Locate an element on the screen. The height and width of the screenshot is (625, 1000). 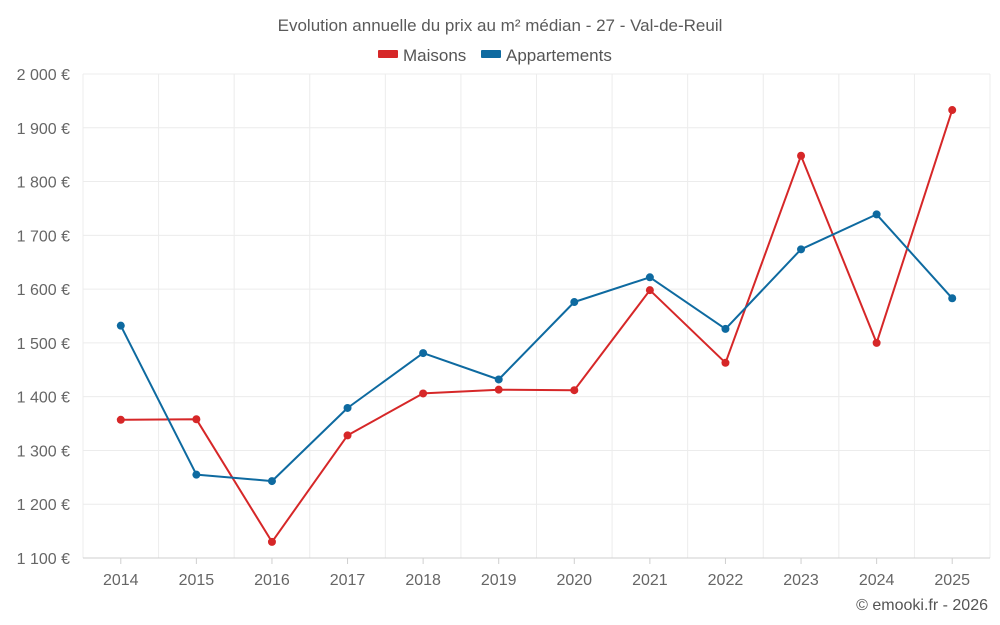
y-tick-label: 1 800 € is located at coordinates (43, 183).